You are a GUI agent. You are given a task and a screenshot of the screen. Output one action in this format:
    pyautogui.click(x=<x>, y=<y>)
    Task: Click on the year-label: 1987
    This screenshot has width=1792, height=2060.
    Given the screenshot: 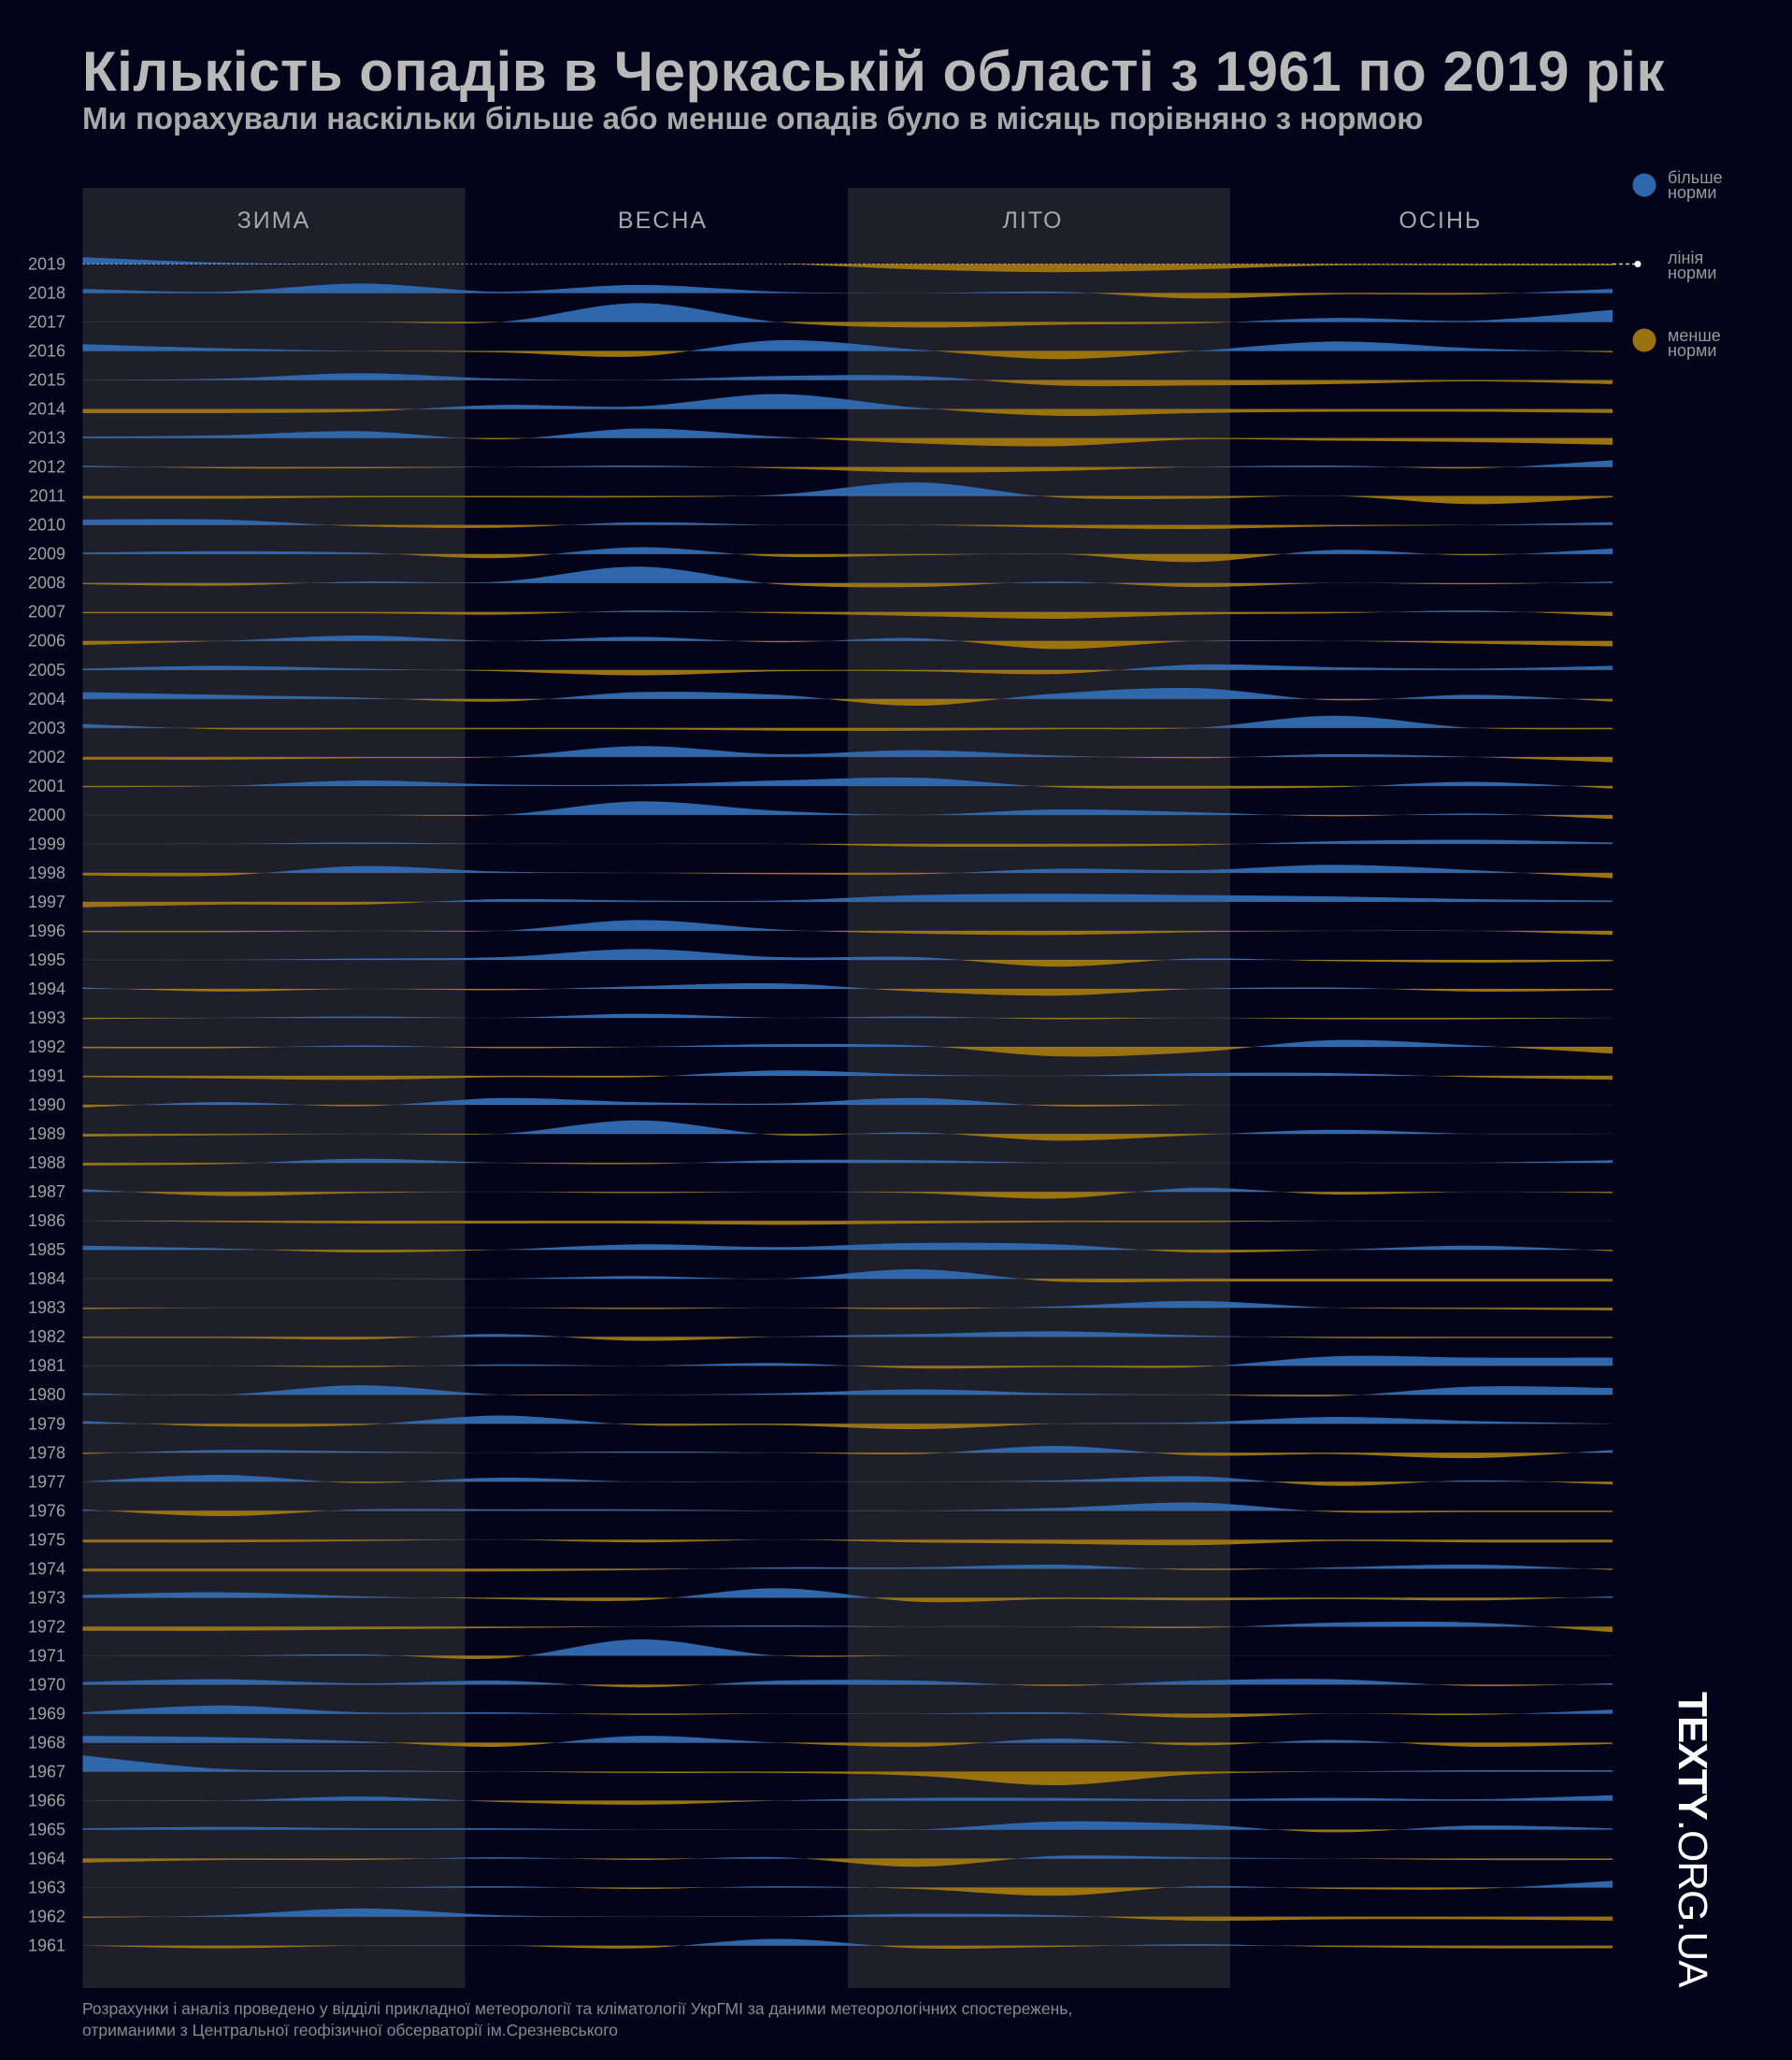 What is the action you would take?
    pyautogui.click(x=46, y=1191)
    